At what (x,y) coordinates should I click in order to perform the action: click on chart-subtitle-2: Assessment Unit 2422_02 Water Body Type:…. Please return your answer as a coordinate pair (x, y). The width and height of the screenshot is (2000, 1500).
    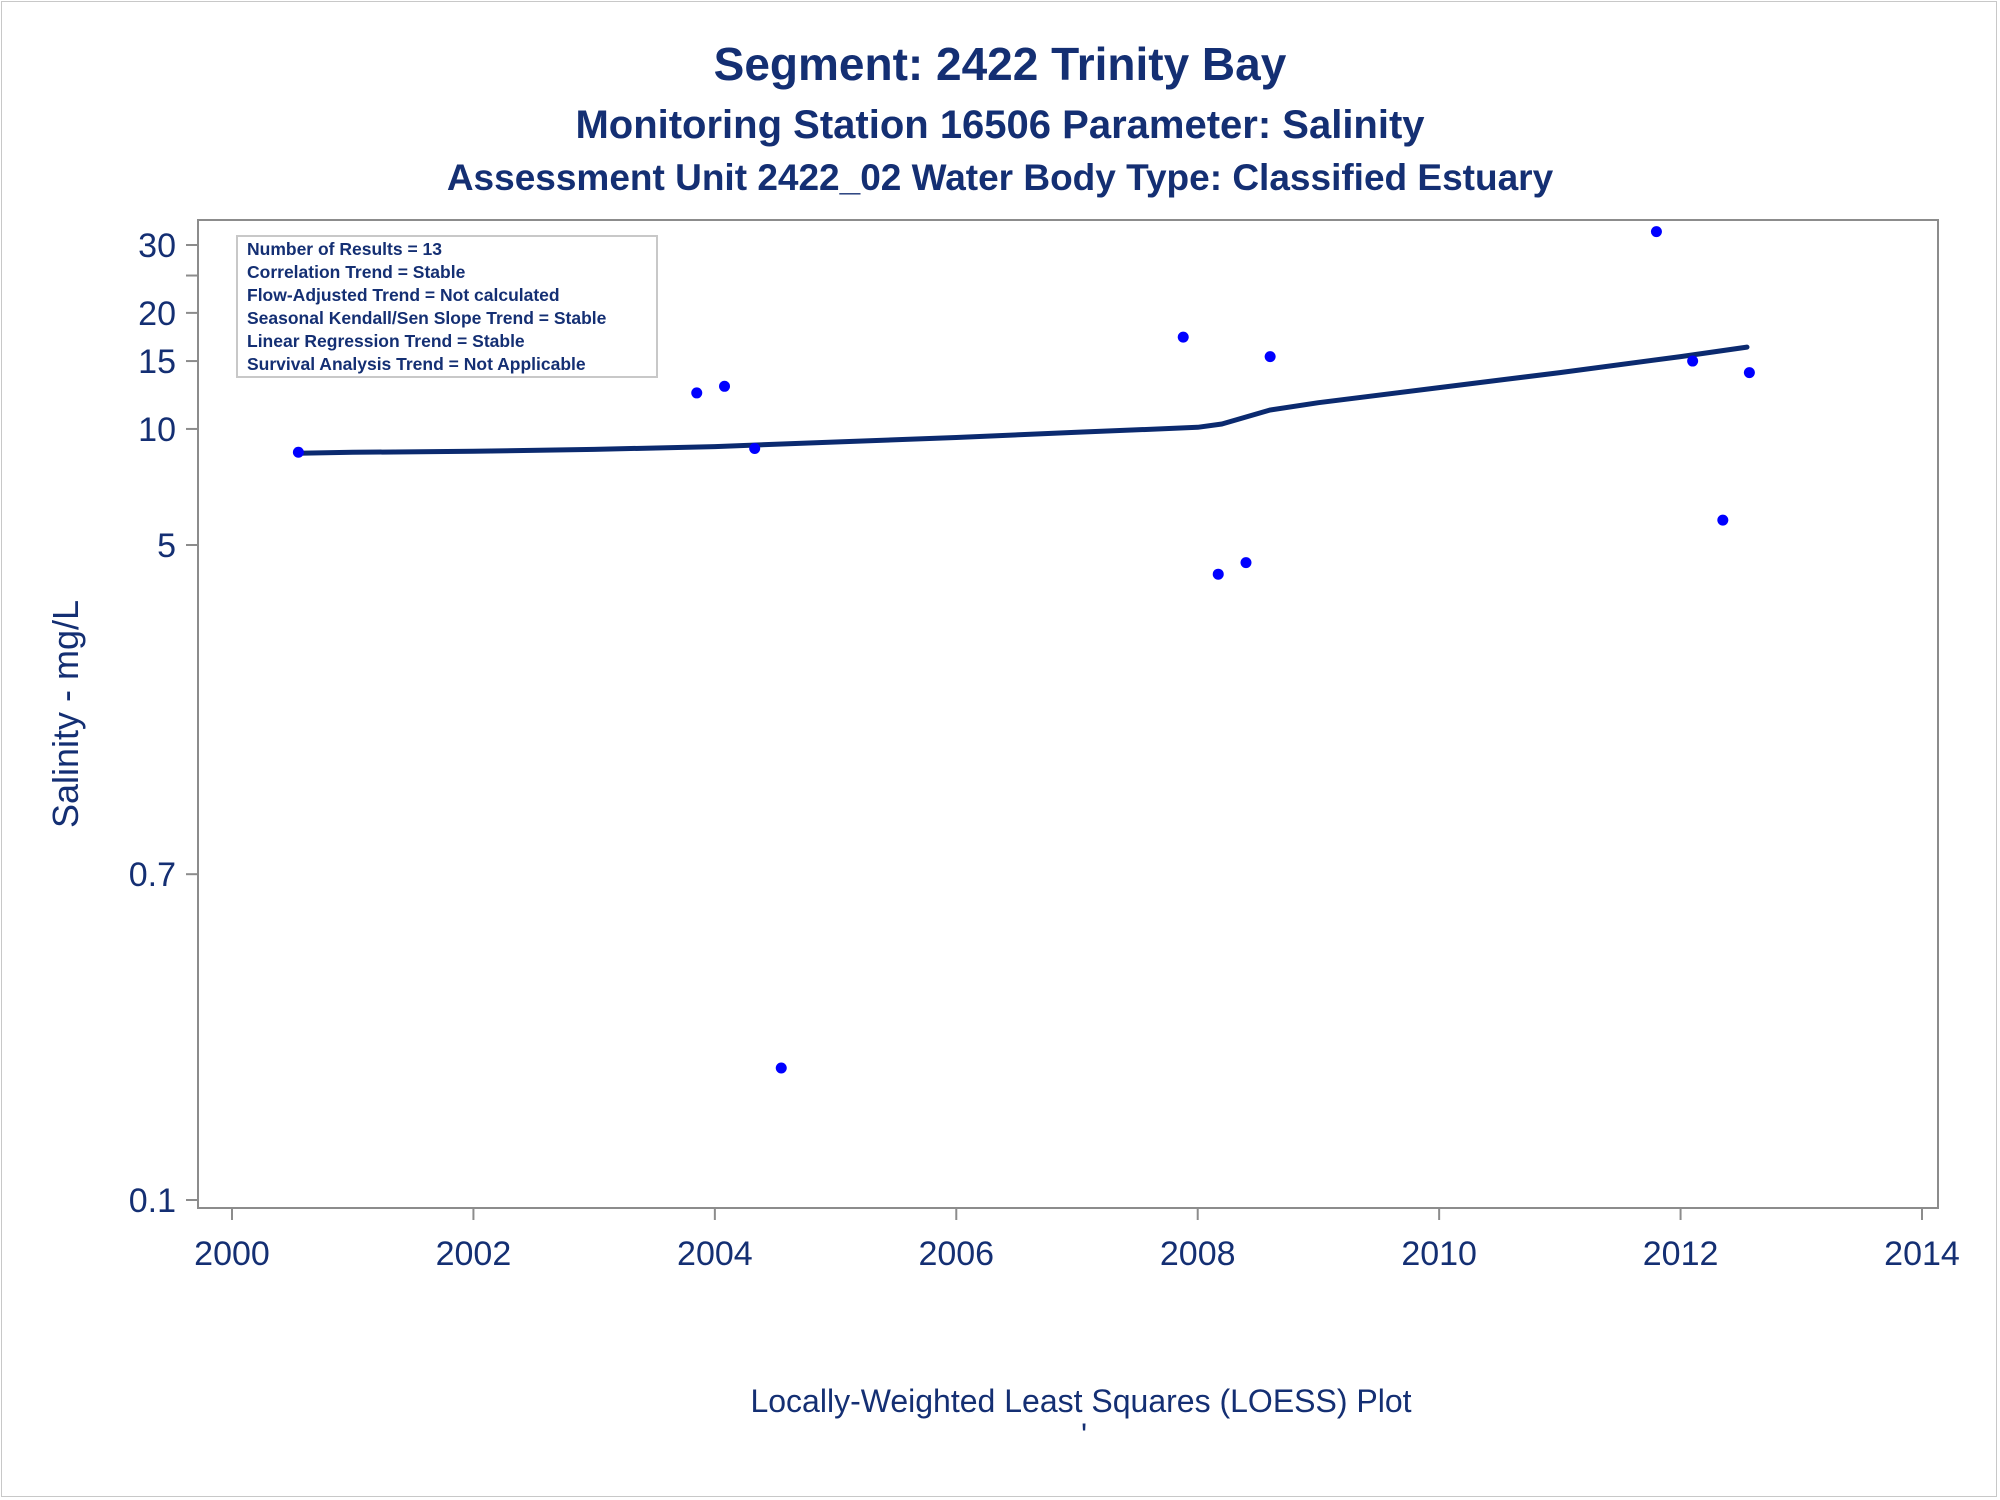
    Looking at the image, I should click on (1000, 177).